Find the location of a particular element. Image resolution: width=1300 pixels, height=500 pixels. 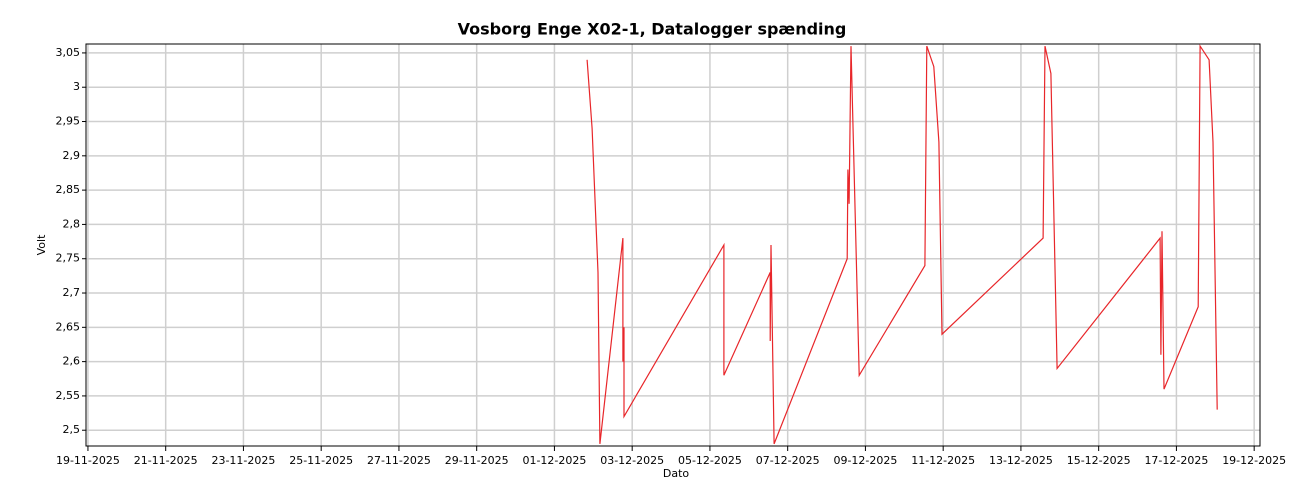

x-tick-label: 27-11-2025 is located at coordinates (399, 460).